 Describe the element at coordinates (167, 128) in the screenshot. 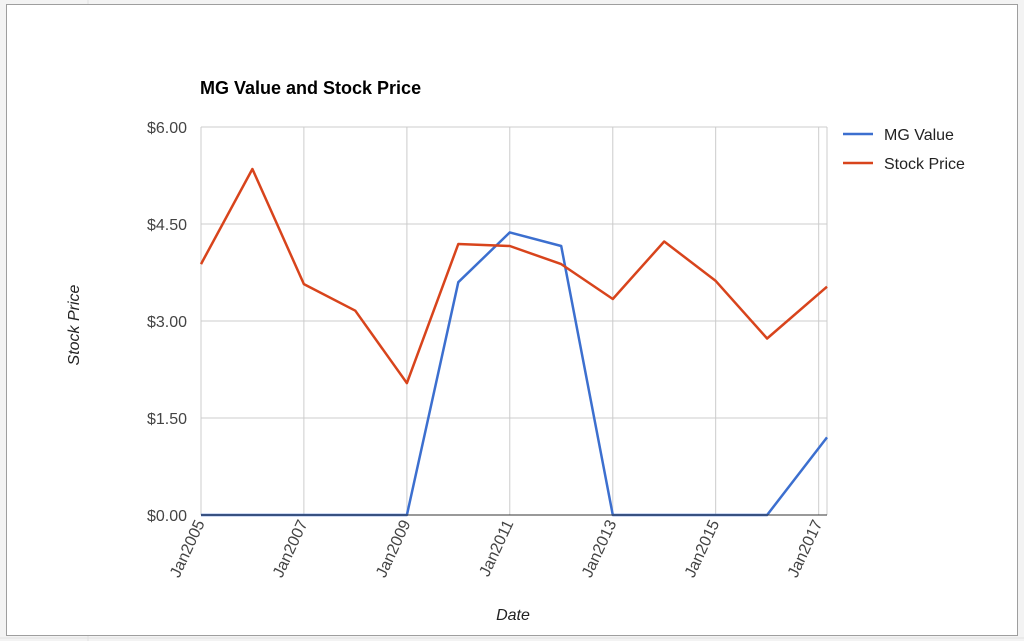

I see `y-tick-label: $6.00` at that location.